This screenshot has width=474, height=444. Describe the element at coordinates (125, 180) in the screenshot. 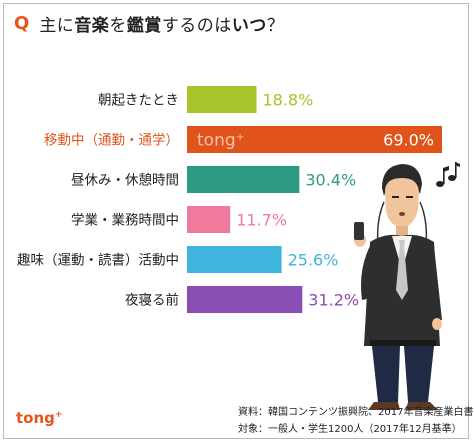

I see `category-label: 昼休み・休憩時間` at that location.